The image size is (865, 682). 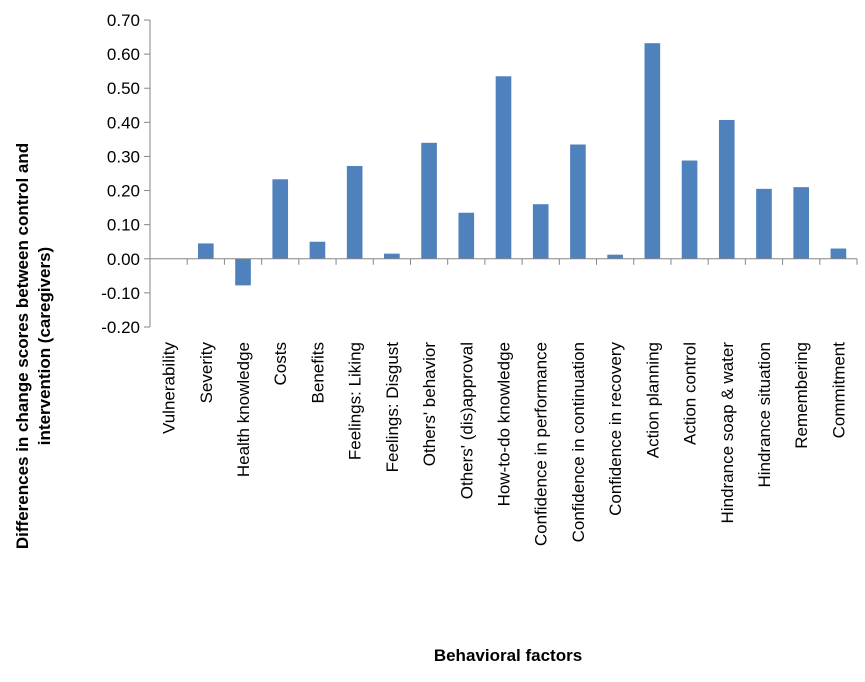 What do you see at coordinates (317, 372) in the screenshot?
I see `x-category-label: Benefits` at bounding box center [317, 372].